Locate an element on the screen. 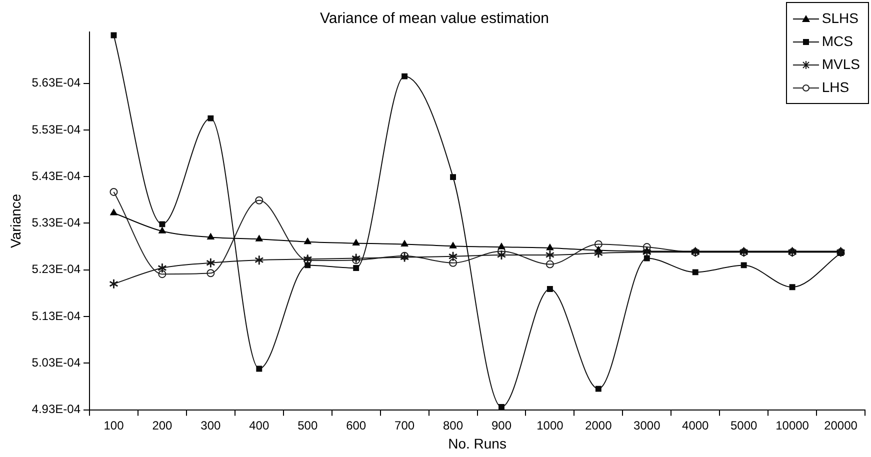 This screenshot has width=871, height=457. x-tick-label: 2000 is located at coordinates (598, 425).